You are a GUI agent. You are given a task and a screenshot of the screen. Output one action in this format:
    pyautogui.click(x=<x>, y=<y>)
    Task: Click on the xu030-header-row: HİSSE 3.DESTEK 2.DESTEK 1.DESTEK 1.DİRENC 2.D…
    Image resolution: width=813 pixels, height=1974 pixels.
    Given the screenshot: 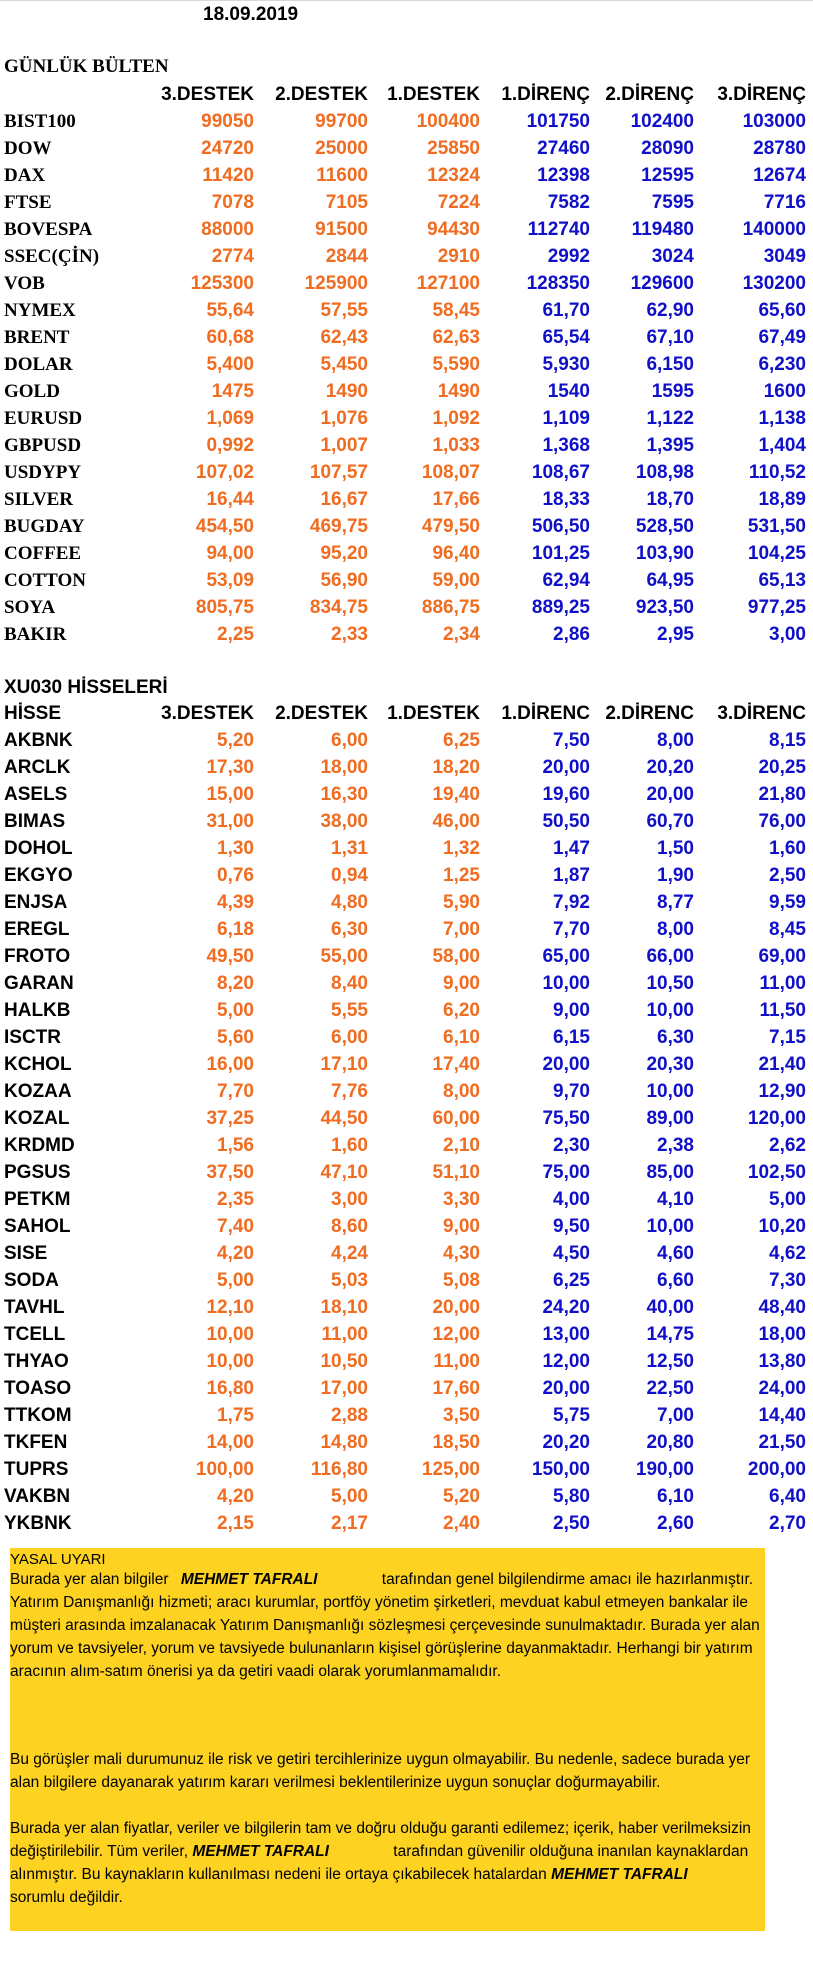 What is the action you would take?
    pyautogui.click(x=406, y=713)
    